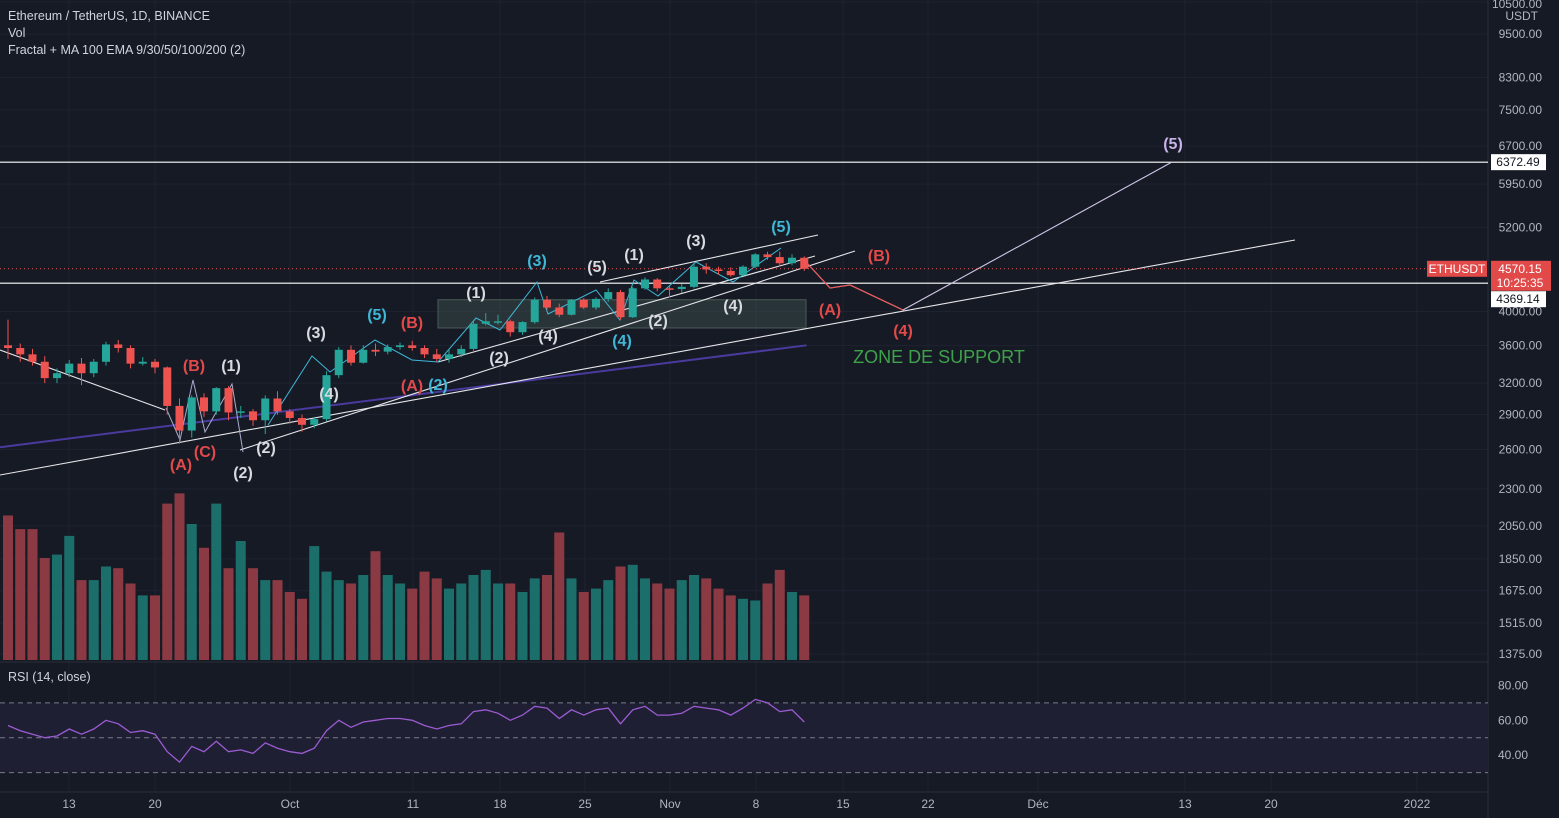 The image size is (1559, 818). I want to click on price-tick-label: 8300.00, so click(1521, 77).